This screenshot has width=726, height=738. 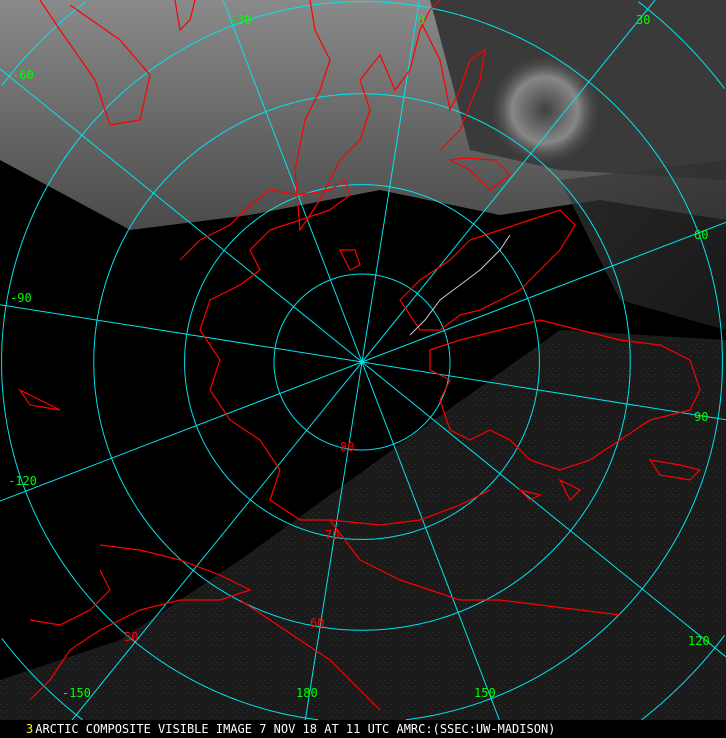 What do you see at coordinates (21, 298) in the screenshot?
I see `longitude-label--90: -90` at bounding box center [21, 298].